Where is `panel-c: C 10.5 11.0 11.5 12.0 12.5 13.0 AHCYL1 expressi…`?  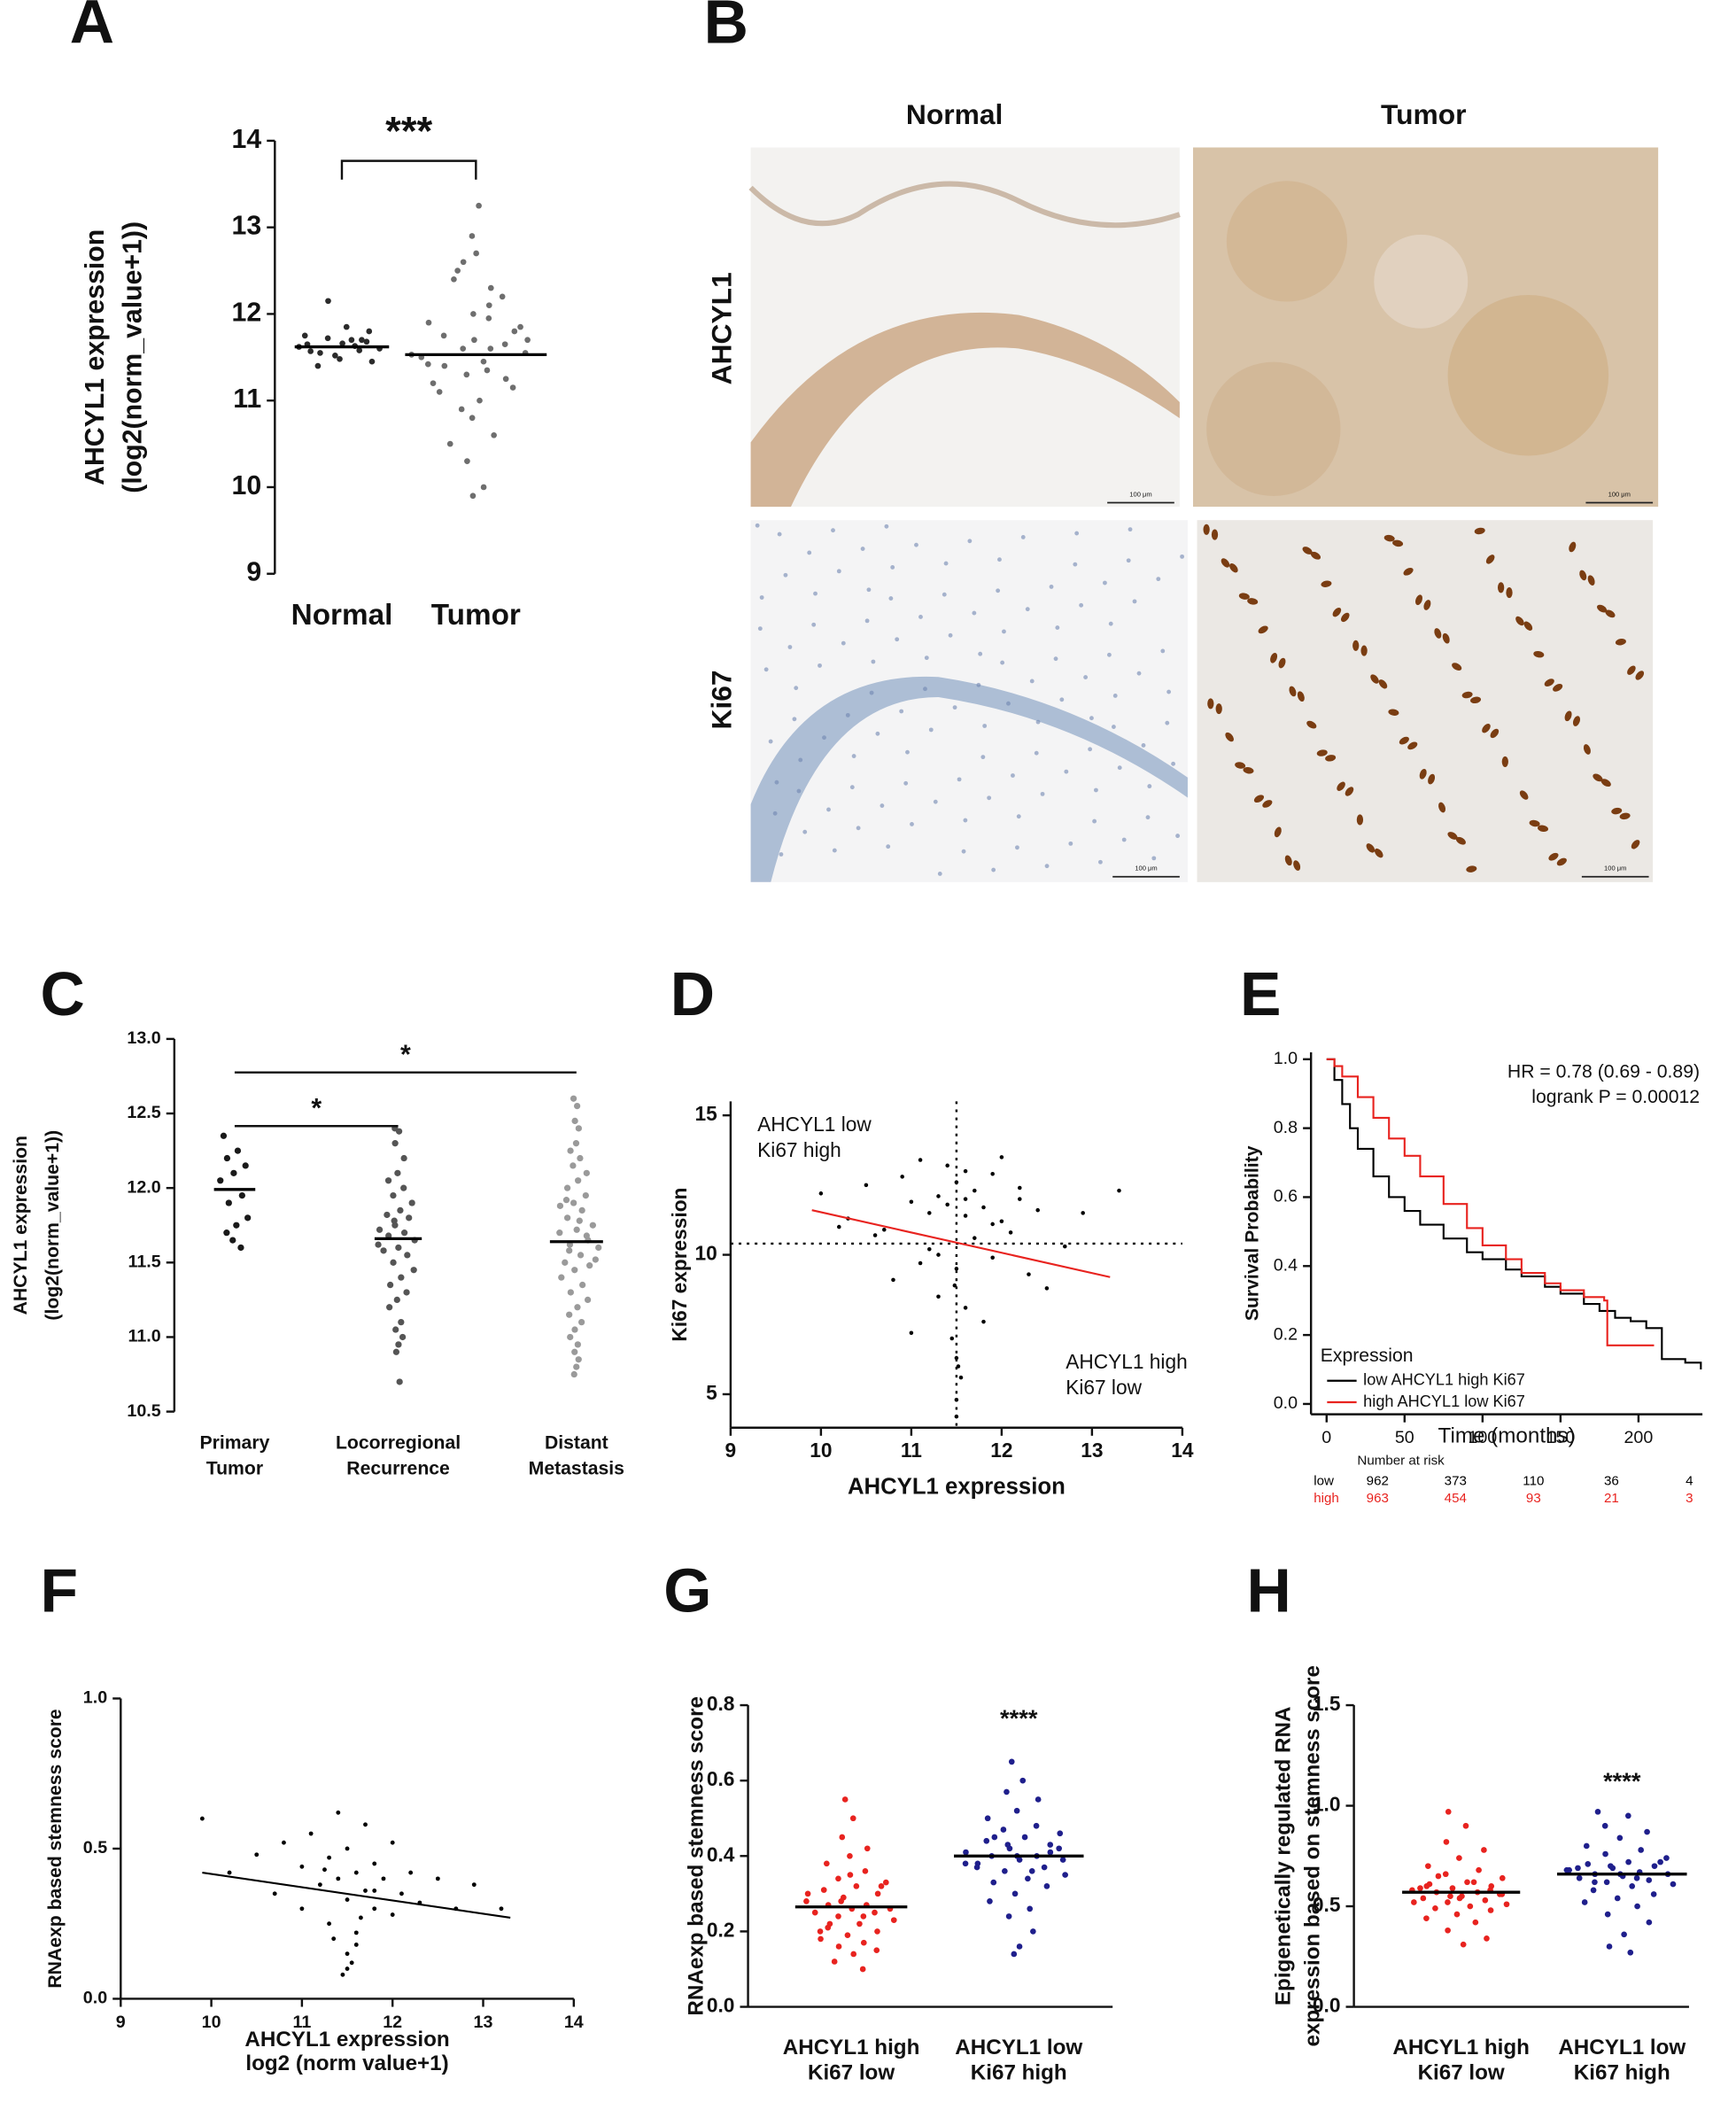
panel-c: C 10.5 11.0 11.5 12.0 12.5 13.0 AHCYL1 expressi… is located at coordinates (317, 1218).